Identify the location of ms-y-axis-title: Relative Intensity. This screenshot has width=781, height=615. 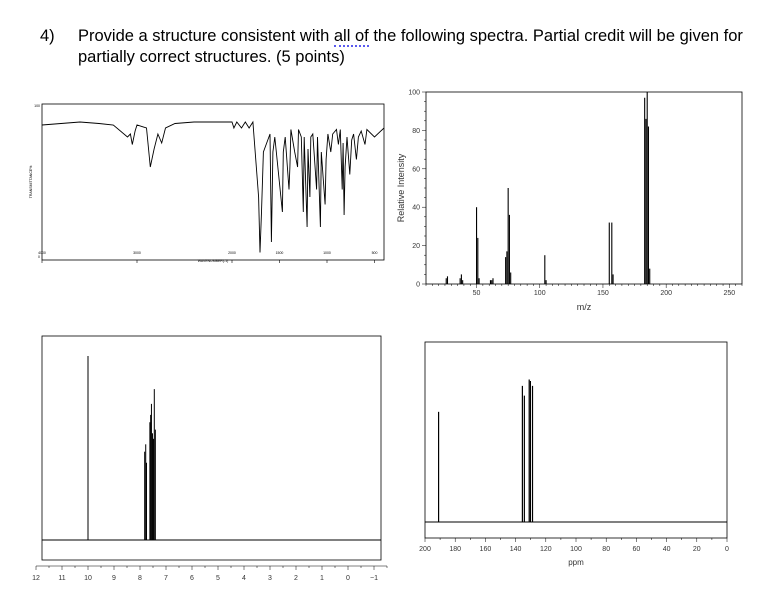
(401, 187).